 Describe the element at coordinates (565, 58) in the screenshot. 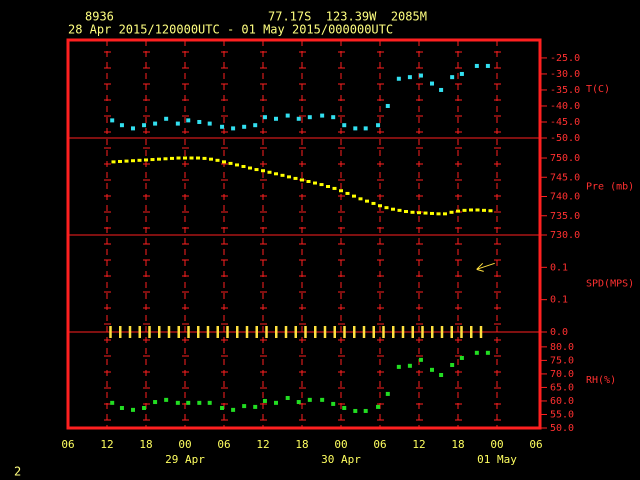

I see `y-tick-label: -25.0` at that location.